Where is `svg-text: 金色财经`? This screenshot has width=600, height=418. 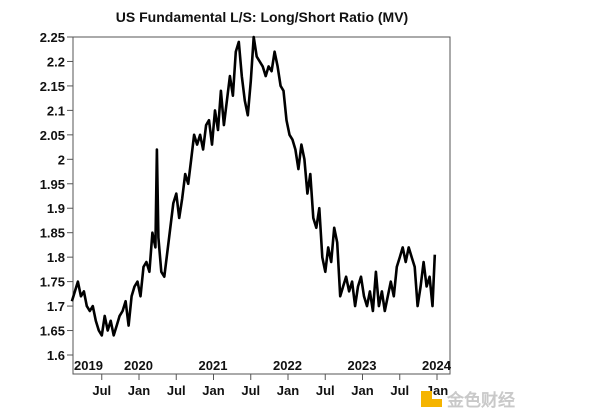 svg-text: 金色财经 is located at coordinates (480, 400).